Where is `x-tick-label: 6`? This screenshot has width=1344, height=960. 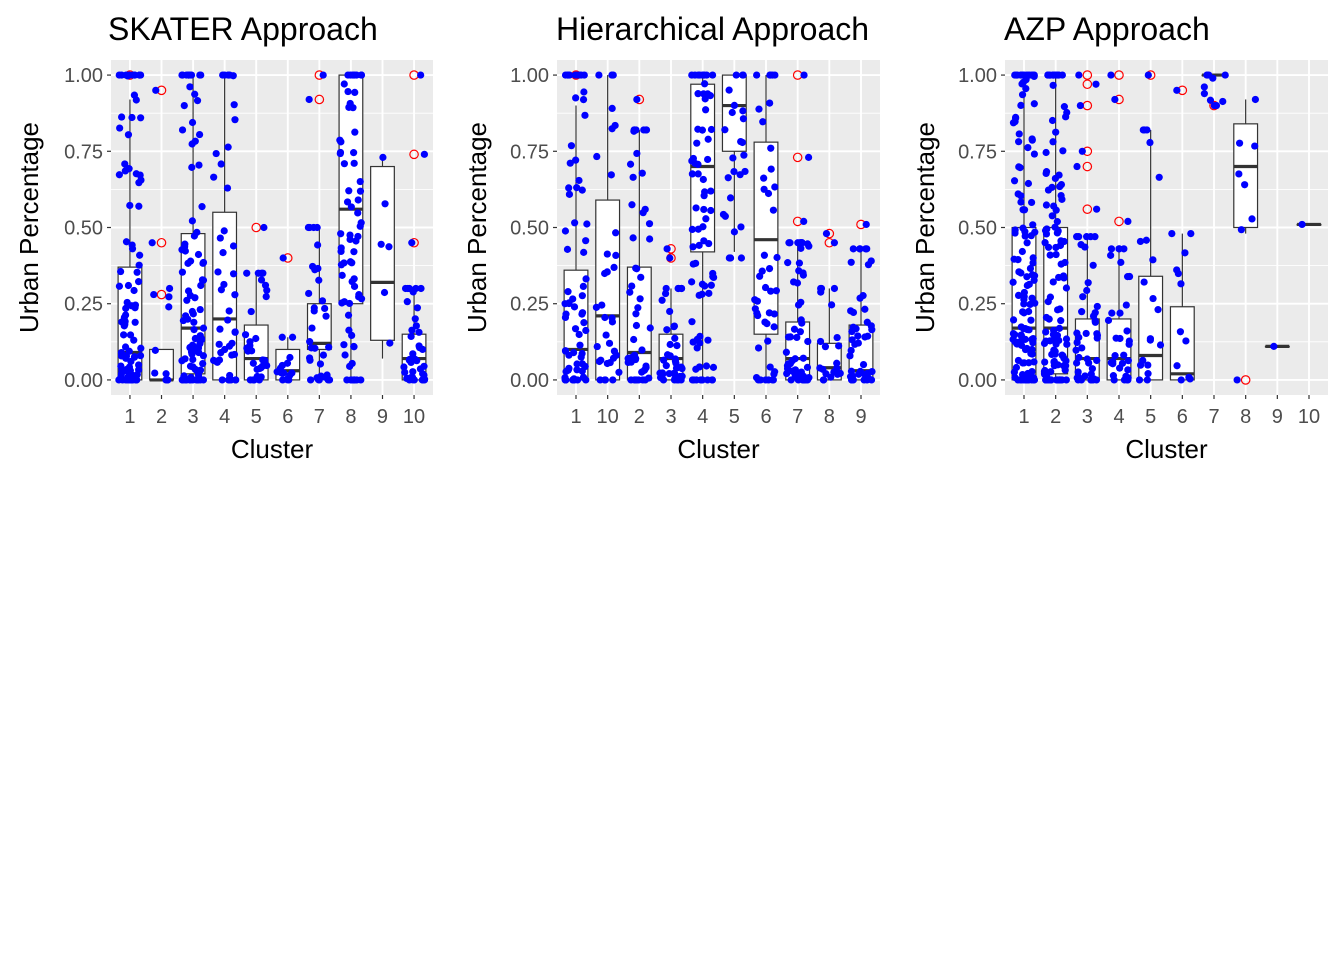
x-tick-label: 6 is located at coordinates (287, 417).